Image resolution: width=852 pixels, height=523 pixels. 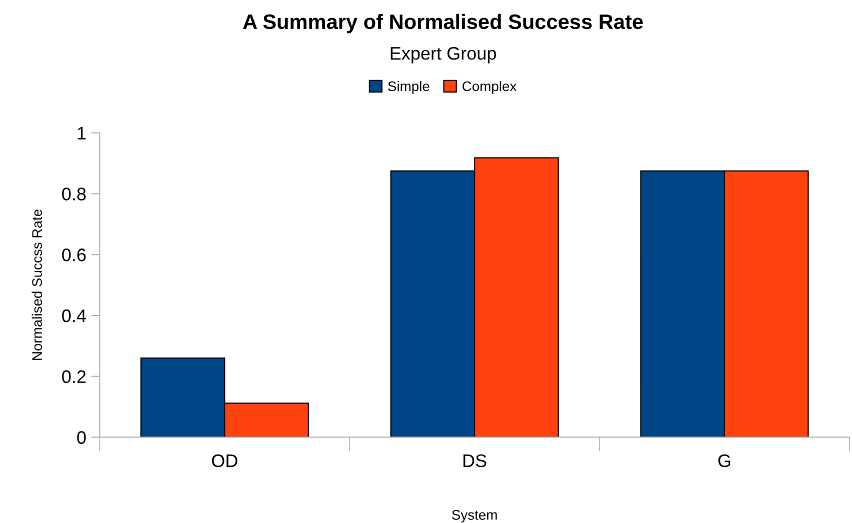 I want to click on chart-title: A Summary of Normalised Success Rate, so click(x=443, y=24).